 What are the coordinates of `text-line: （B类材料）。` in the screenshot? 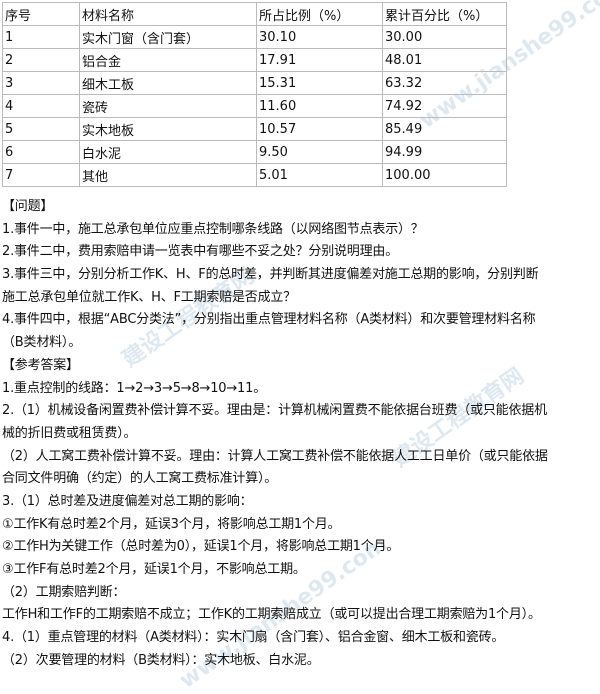 It's located at (42, 343).